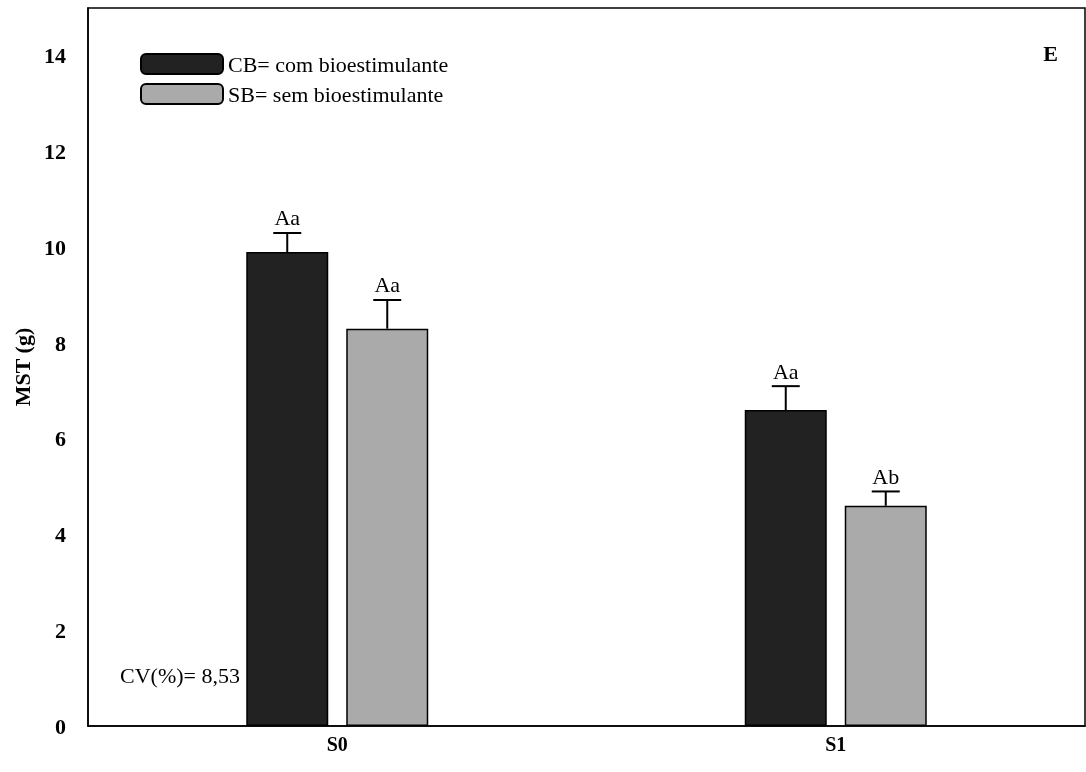 Image resolution: width=1086 pixels, height=772 pixels. What do you see at coordinates (886, 476) in the screenshot?
I see `data-label: Ab` at bounding box center [886, 476].